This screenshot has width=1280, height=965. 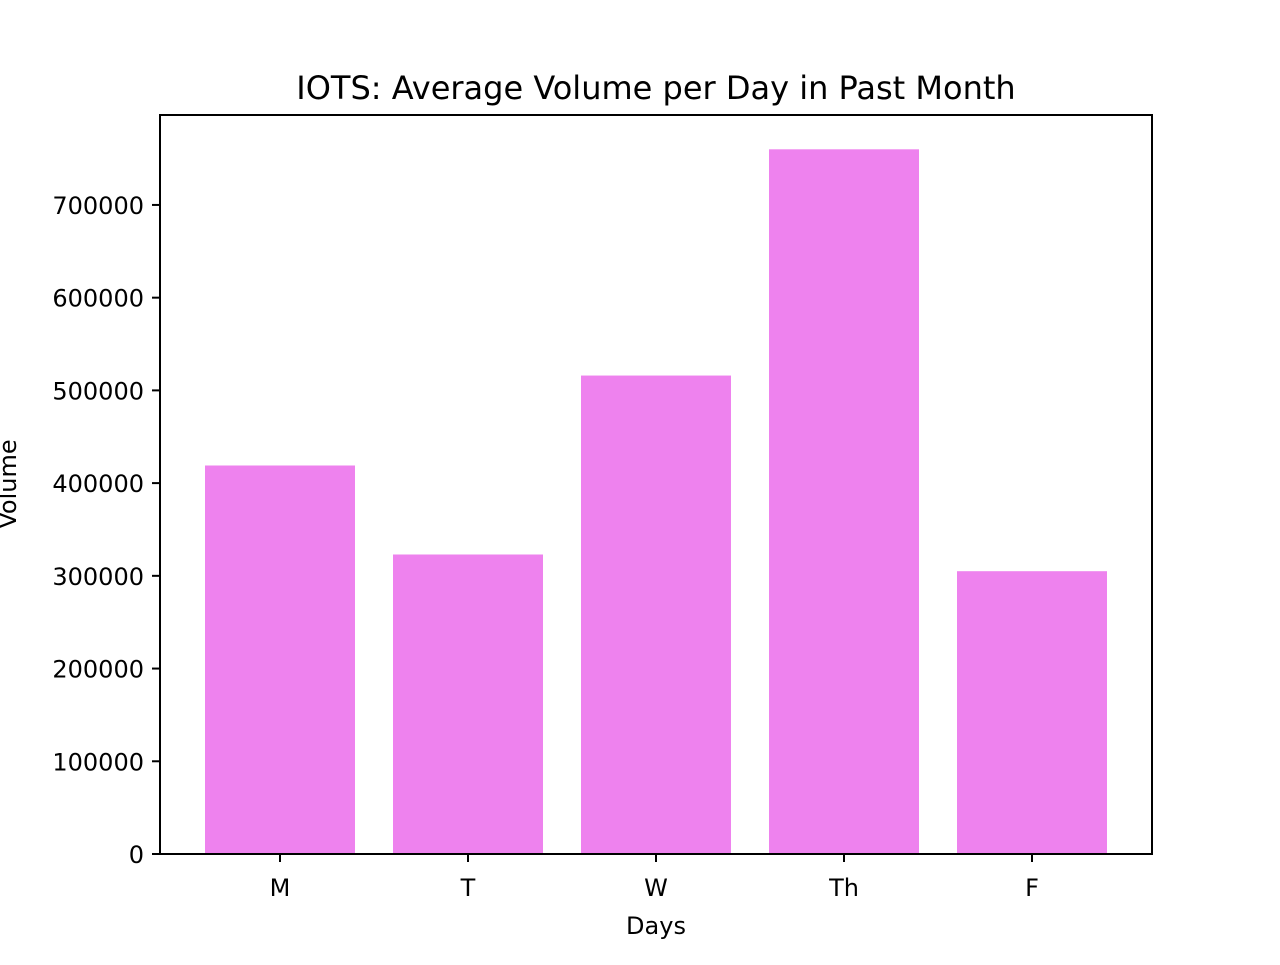 I want to click on x-axis: M T W Th F, so click(x=654, y=878).